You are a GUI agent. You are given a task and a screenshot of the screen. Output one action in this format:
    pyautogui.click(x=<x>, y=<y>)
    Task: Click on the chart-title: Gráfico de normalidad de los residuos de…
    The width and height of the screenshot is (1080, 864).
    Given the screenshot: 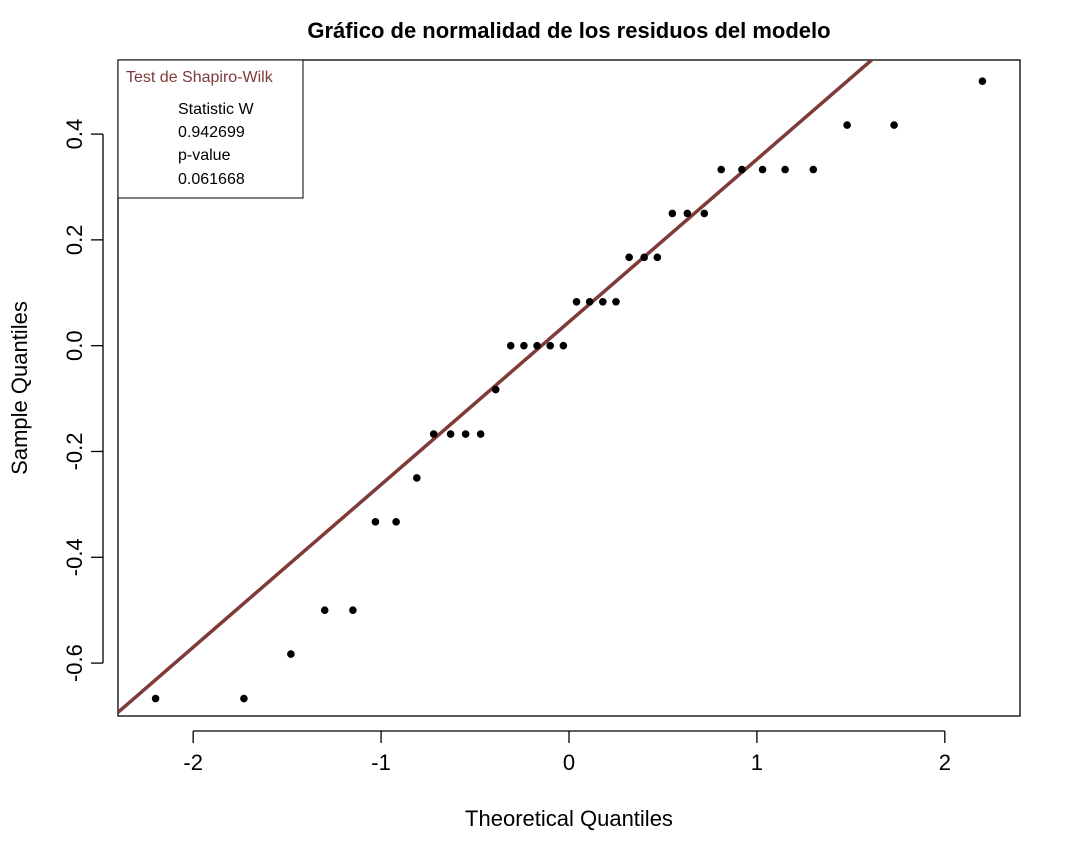 What is the action you would take?
    pyautogui.click(x=568, y=30)
    